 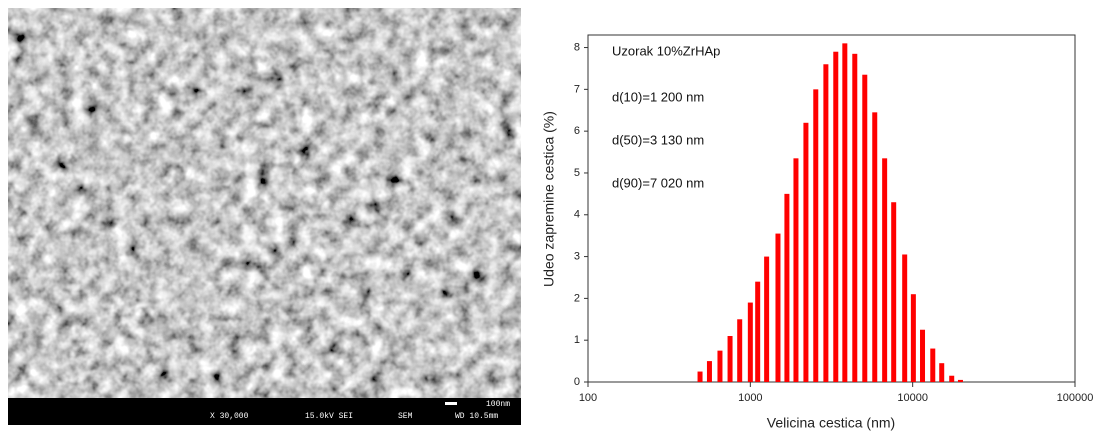 I want to click on y-axis-label: Udeo zapremine cestica (%), so click(x=549, y=199).